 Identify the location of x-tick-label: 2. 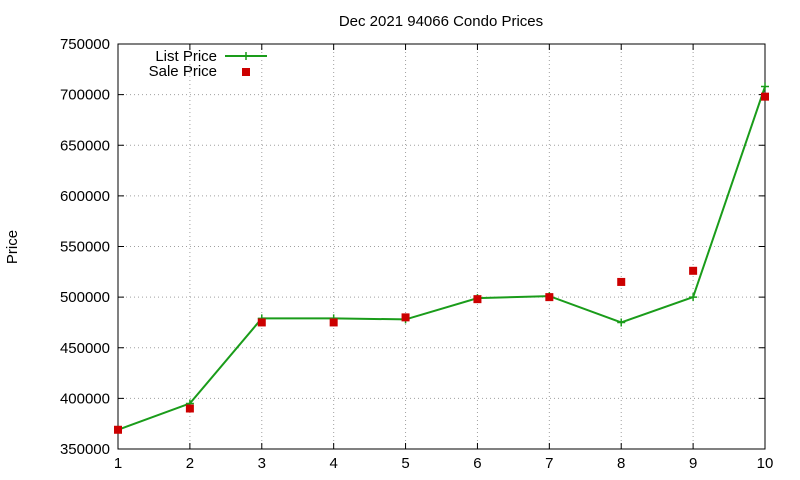
(190, 463).